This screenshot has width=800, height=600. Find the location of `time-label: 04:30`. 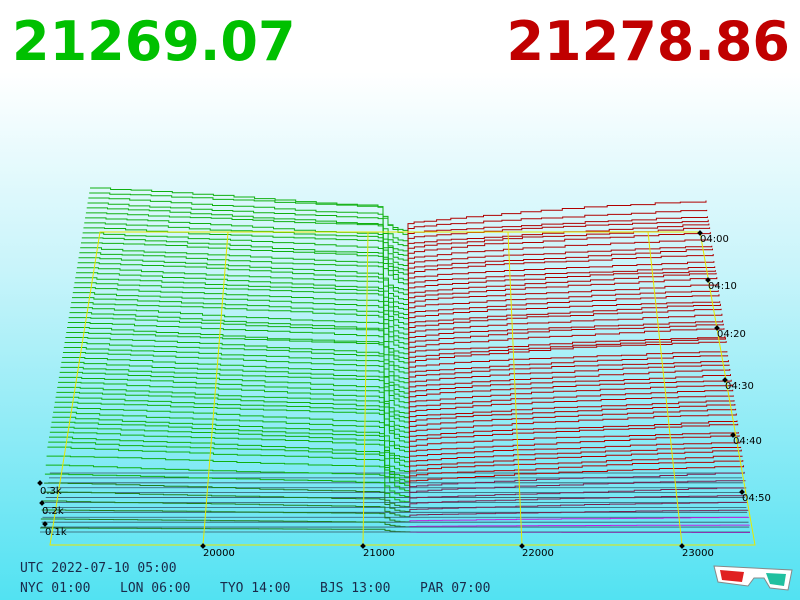

time-label: 04:30 is located at coordinates (739, 386).